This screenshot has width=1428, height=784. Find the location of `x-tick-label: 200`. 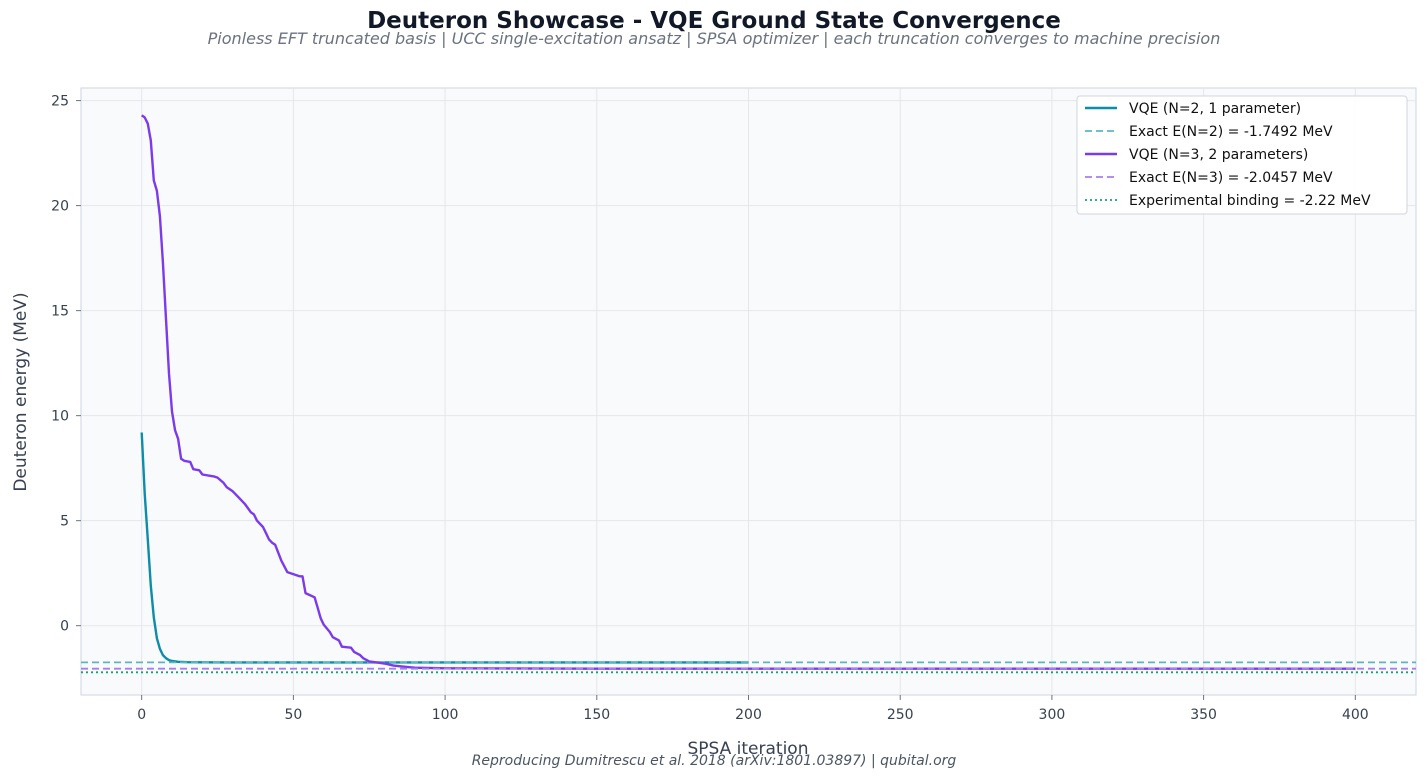

x-tick-label: 200 is located at coordinates (748, 715).